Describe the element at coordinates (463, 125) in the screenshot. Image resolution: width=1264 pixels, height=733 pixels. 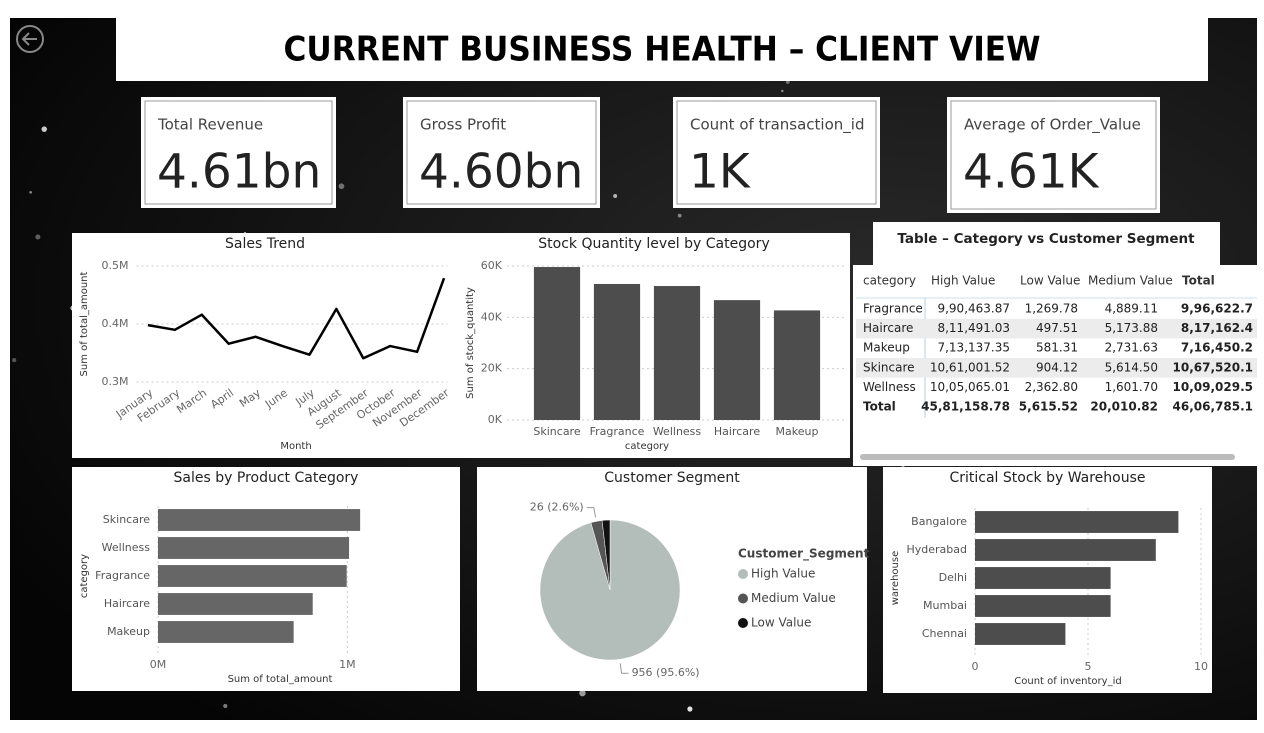
I see `kpi-label: Gross Profit` at that location.